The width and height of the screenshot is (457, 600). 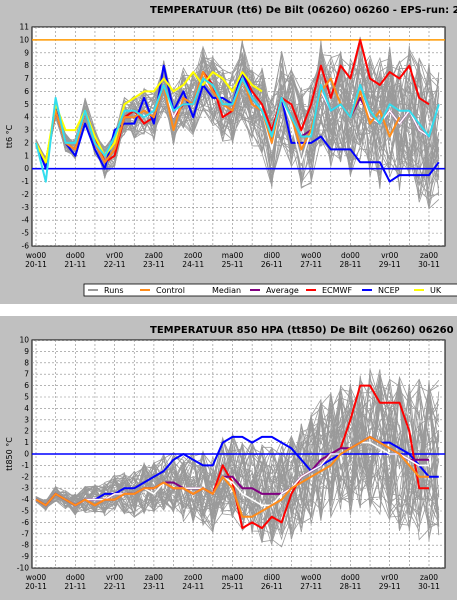 What do you see at coordinates (26, 533) in the screenshot?
I see `y-tick-label: -7` at bounding box center [26, 533].